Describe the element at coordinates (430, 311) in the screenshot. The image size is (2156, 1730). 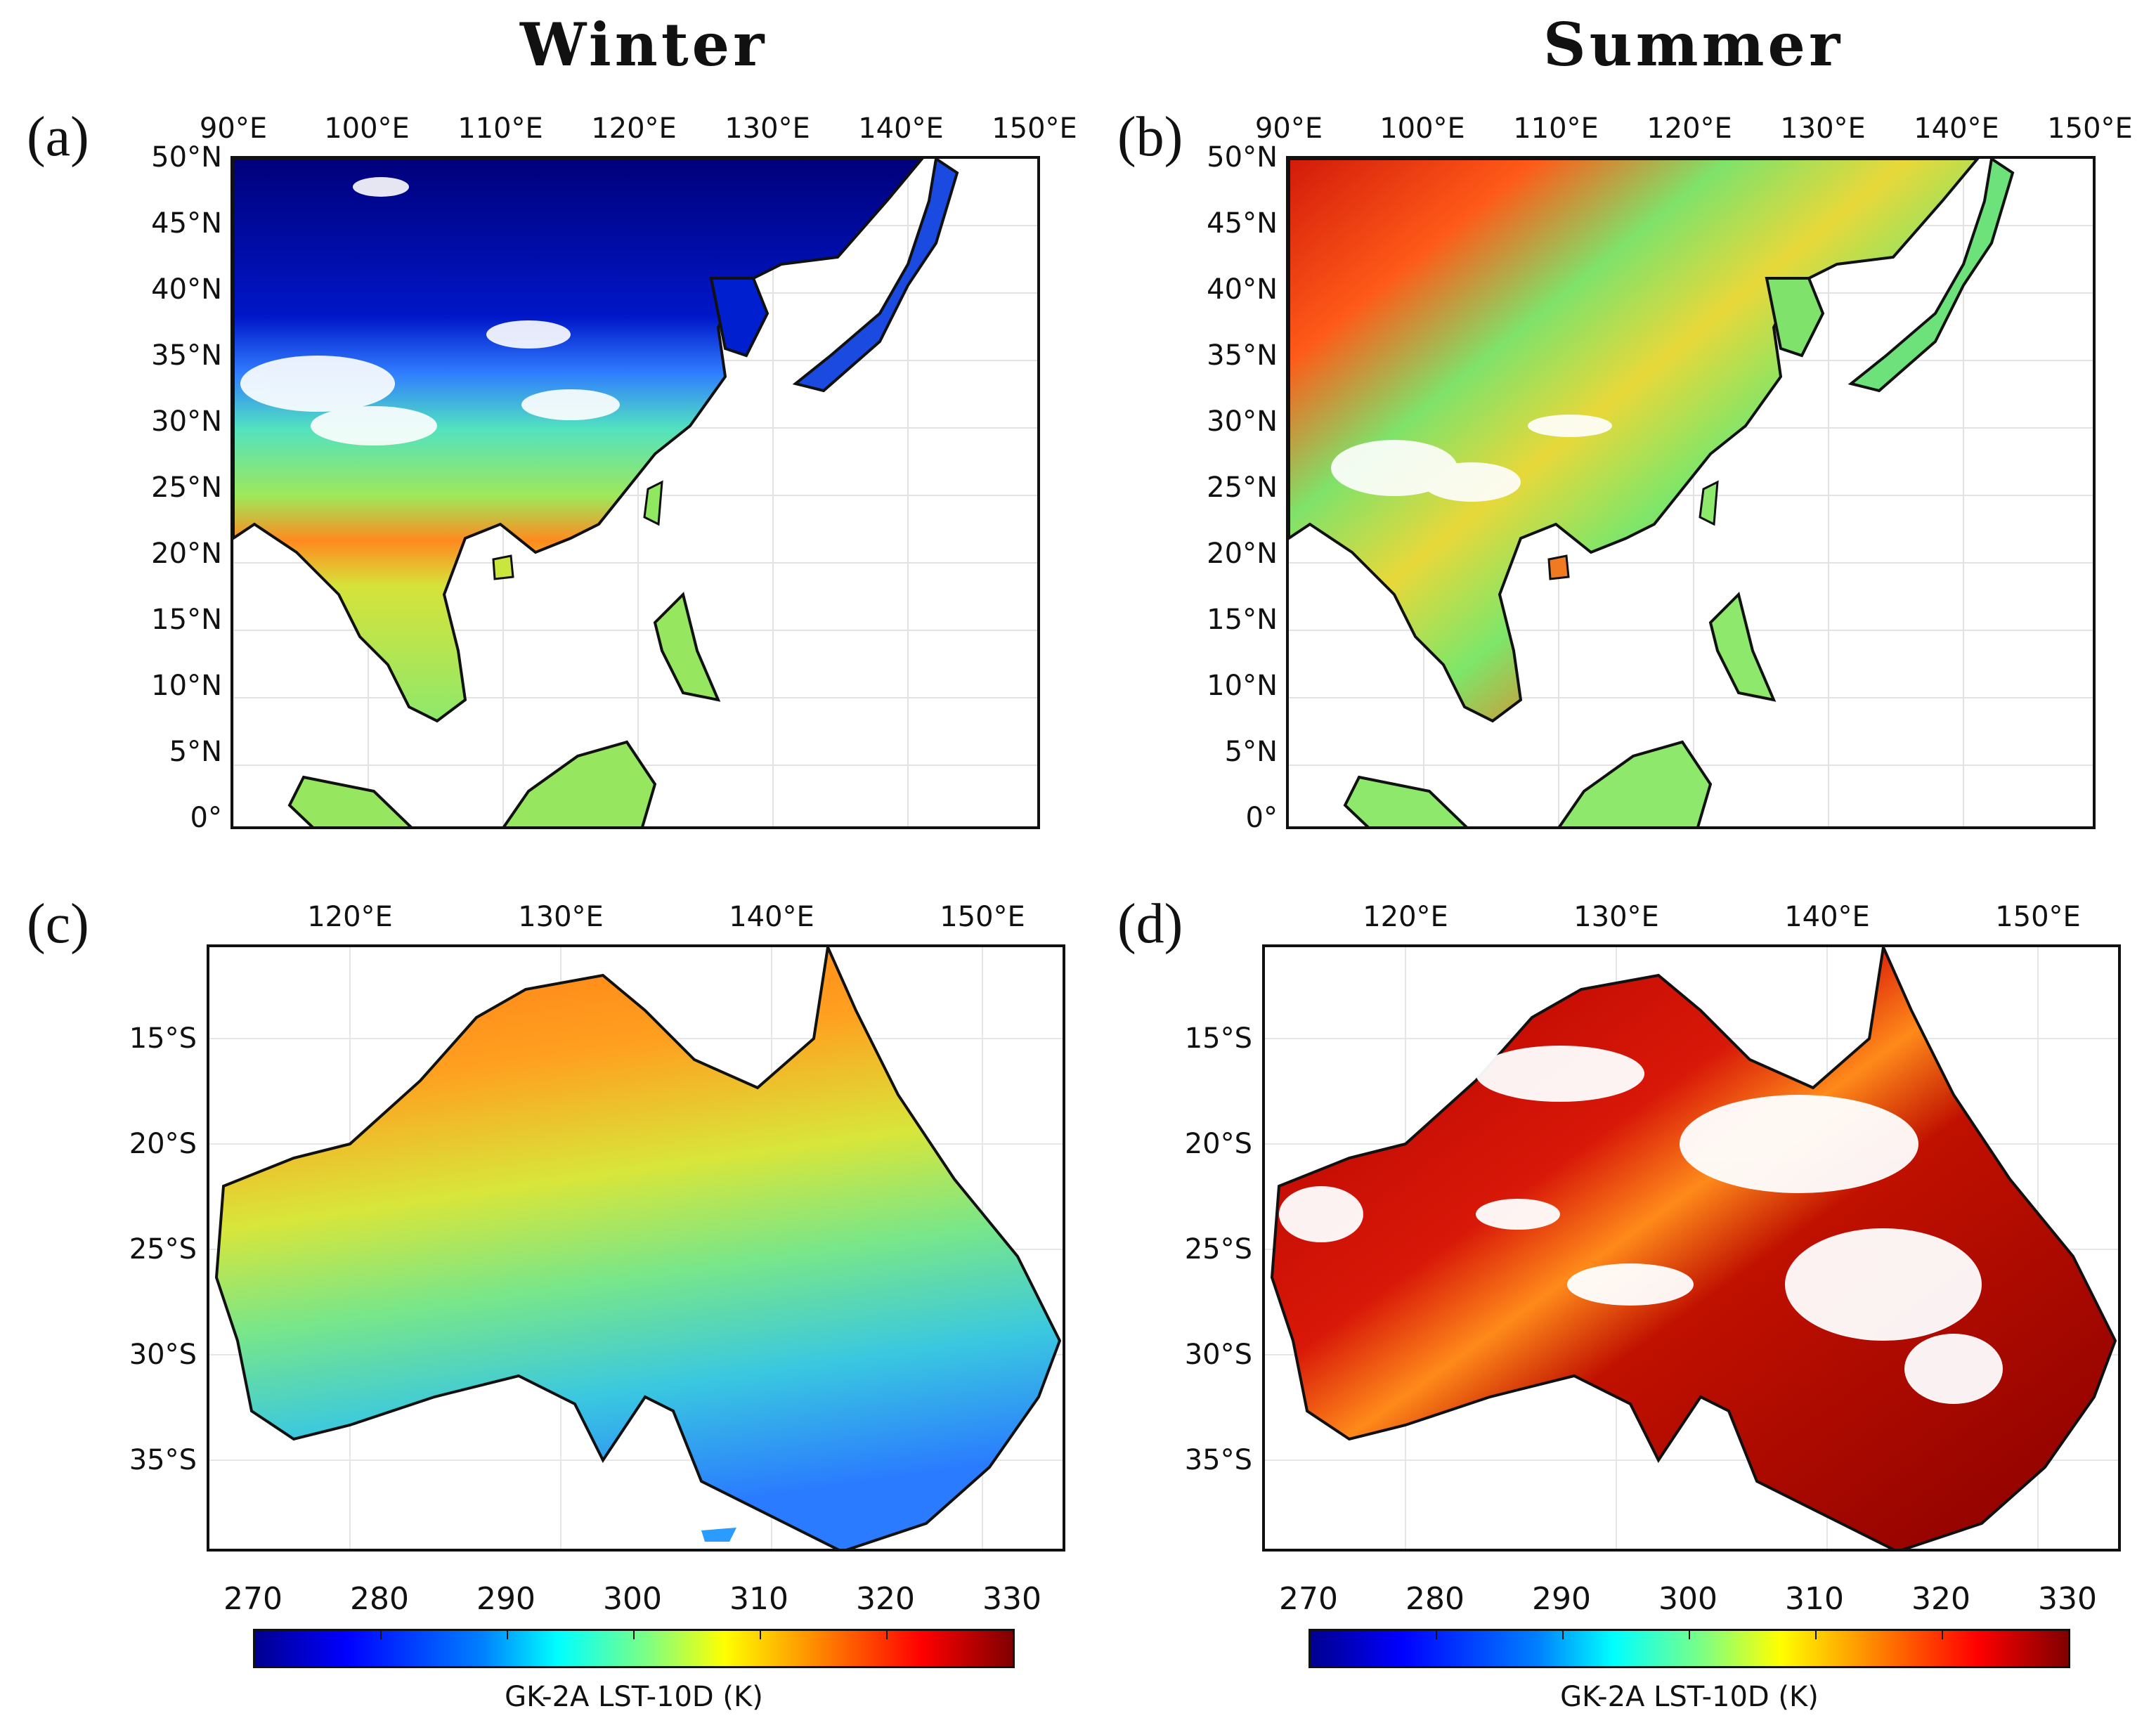
I see `map-a-cloud-gaps` at that location.